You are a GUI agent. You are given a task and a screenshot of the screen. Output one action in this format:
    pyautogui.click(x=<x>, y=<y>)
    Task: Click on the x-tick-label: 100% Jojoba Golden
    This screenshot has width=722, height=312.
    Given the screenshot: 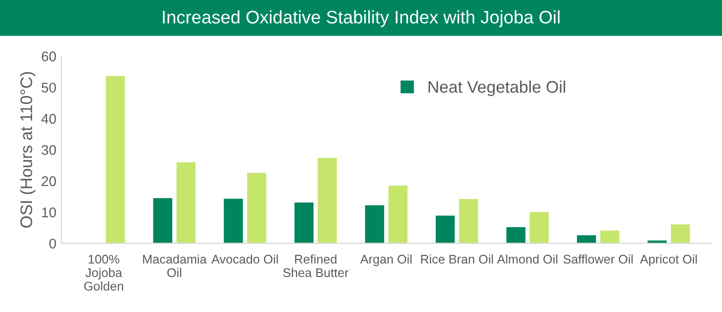 What is the action you would take?
    pyautogui.click(x=104, y=272)
    